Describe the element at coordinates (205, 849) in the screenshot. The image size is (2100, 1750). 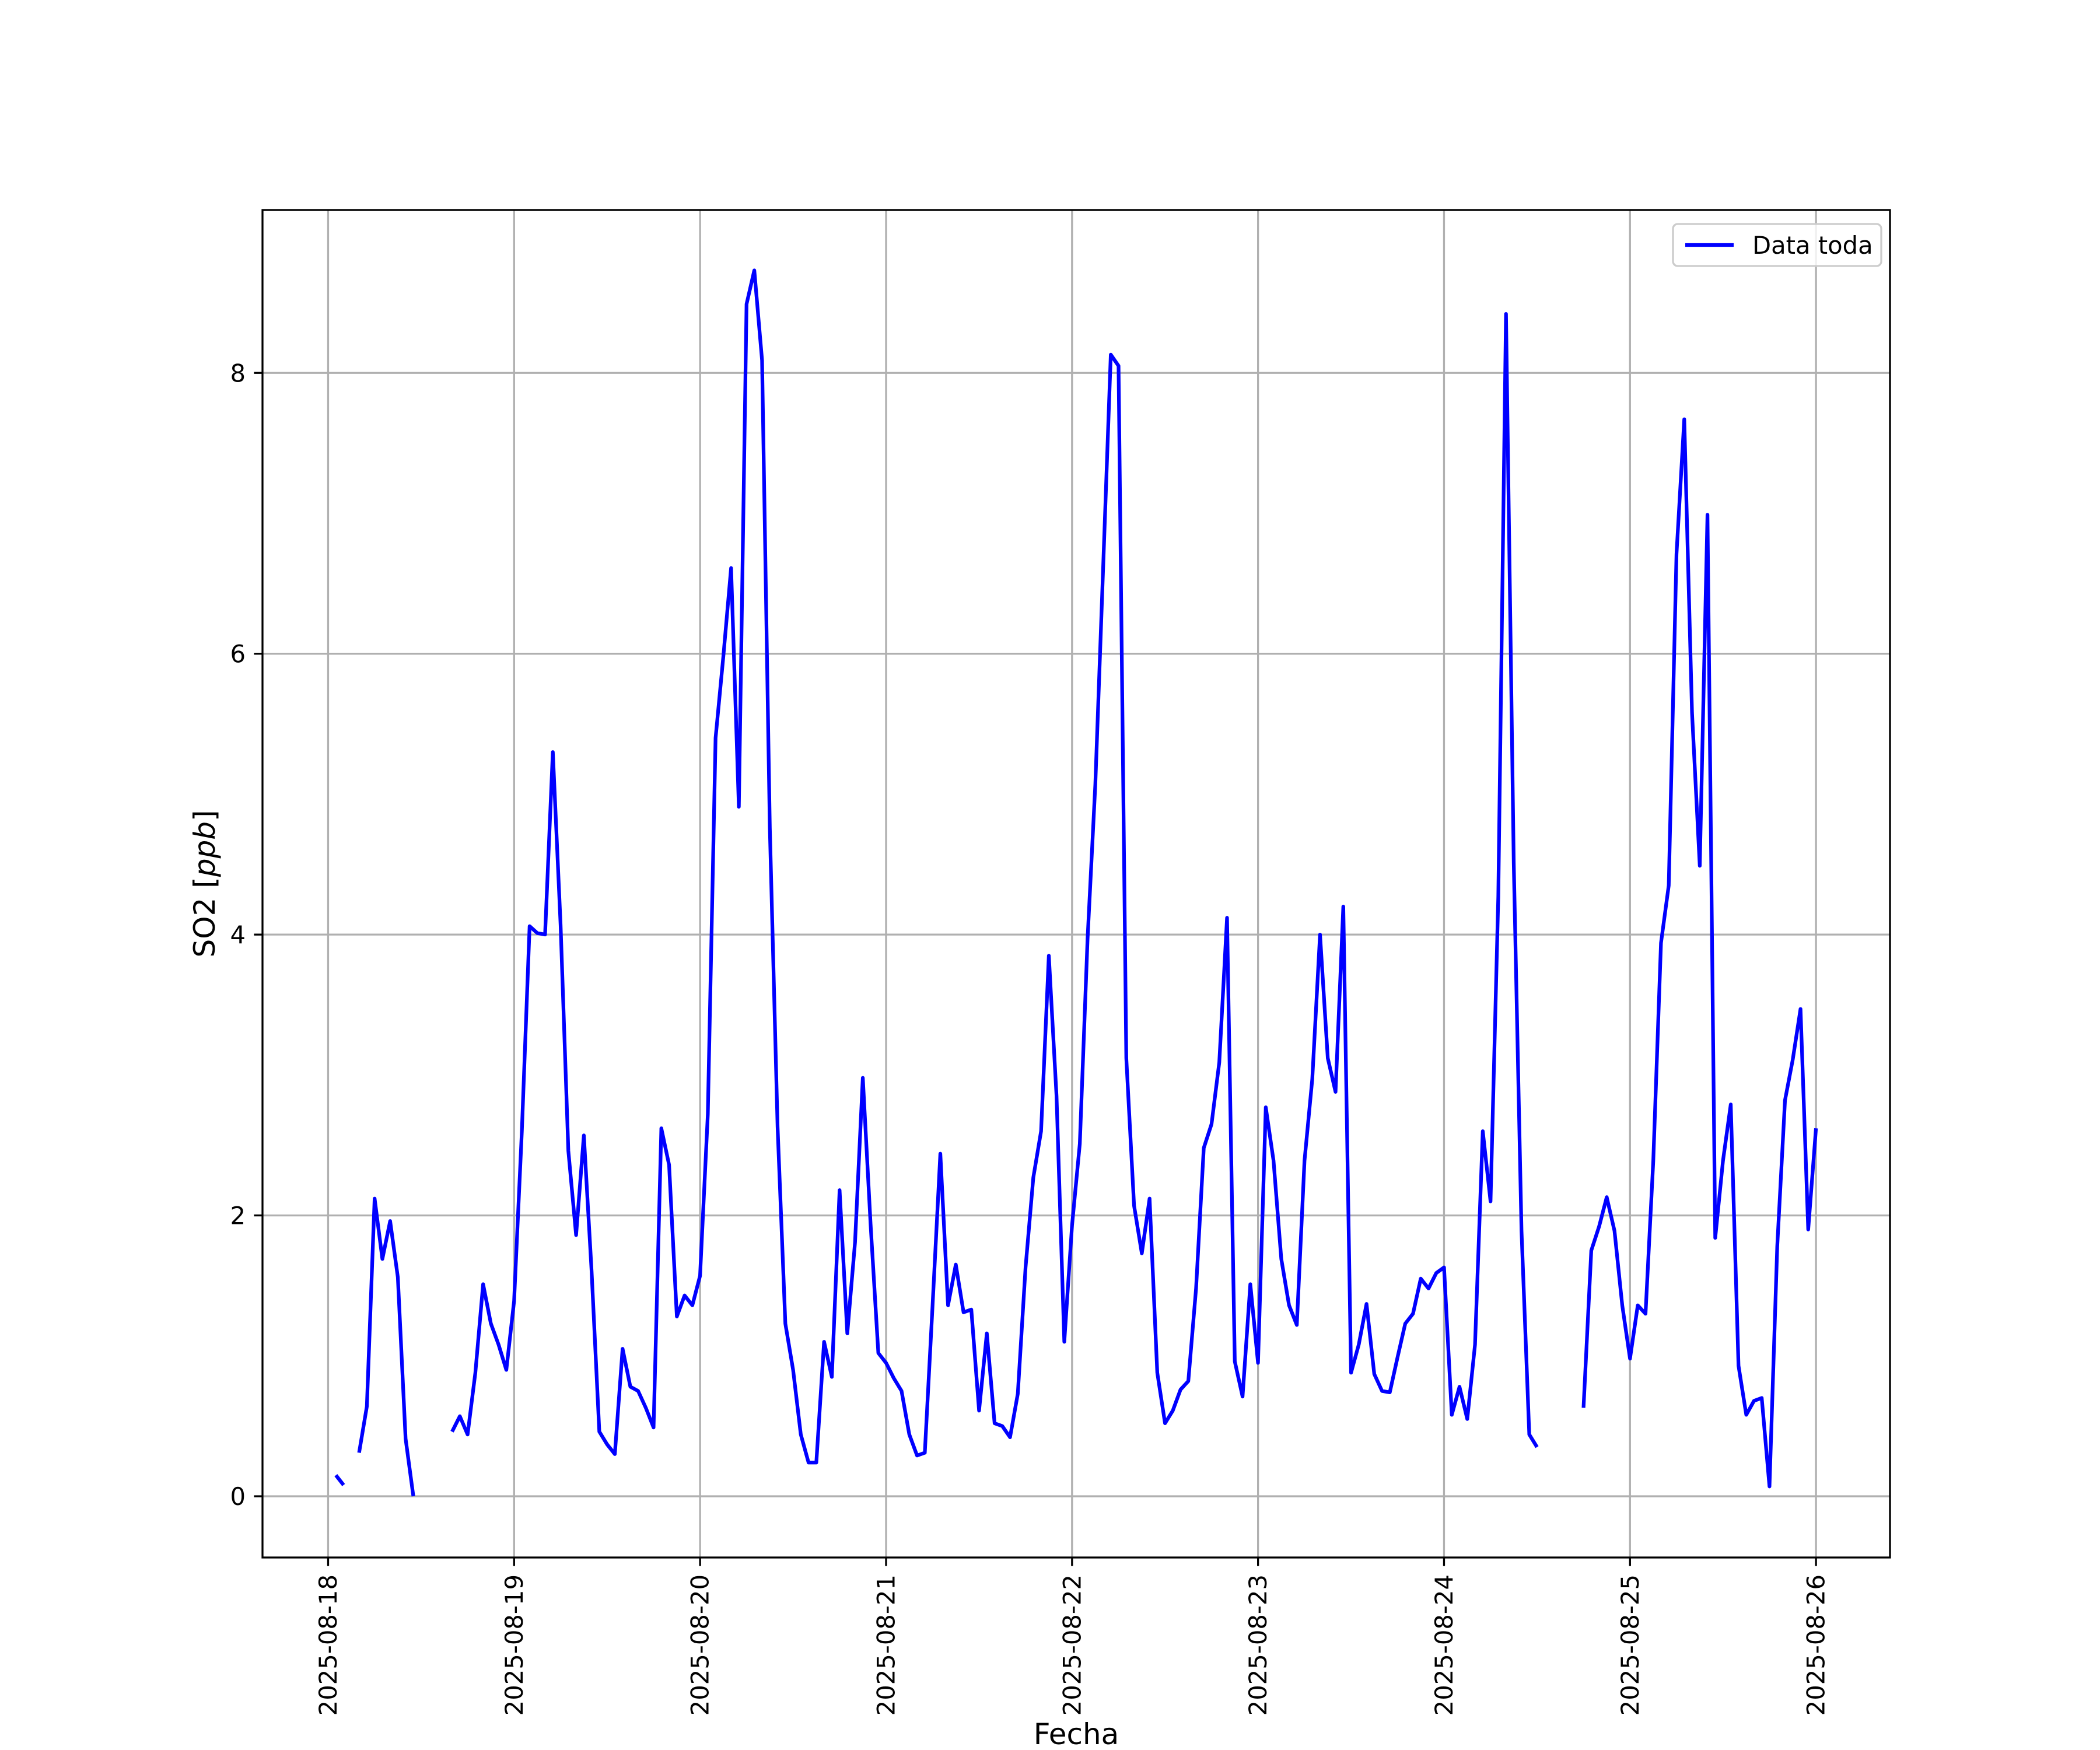
I see `y-axis-label-unit: ppb` at that location.